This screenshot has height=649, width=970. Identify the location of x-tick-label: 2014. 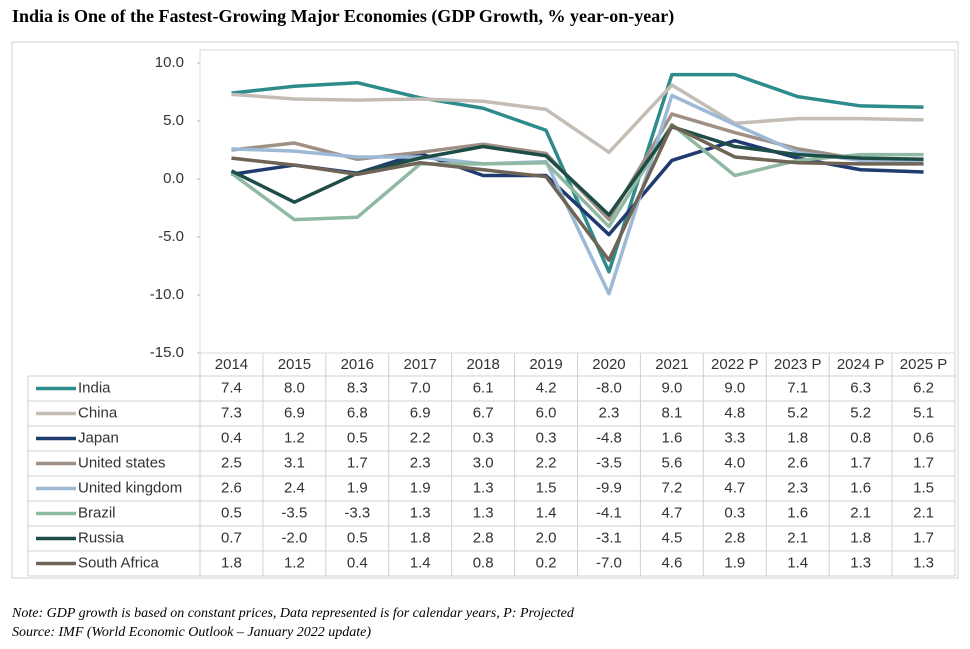
(231, 364).